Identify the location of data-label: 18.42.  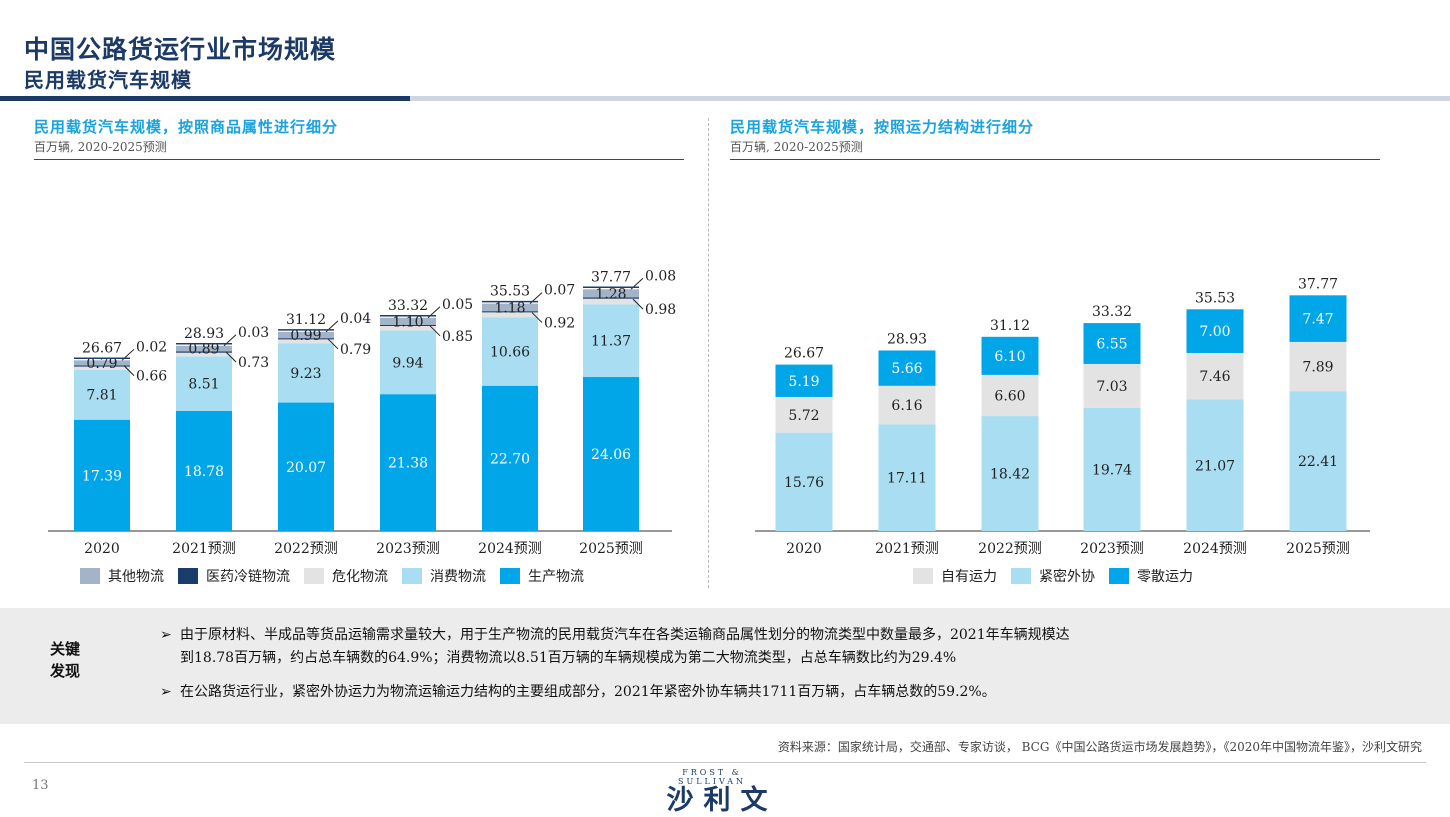
(1010, 475).